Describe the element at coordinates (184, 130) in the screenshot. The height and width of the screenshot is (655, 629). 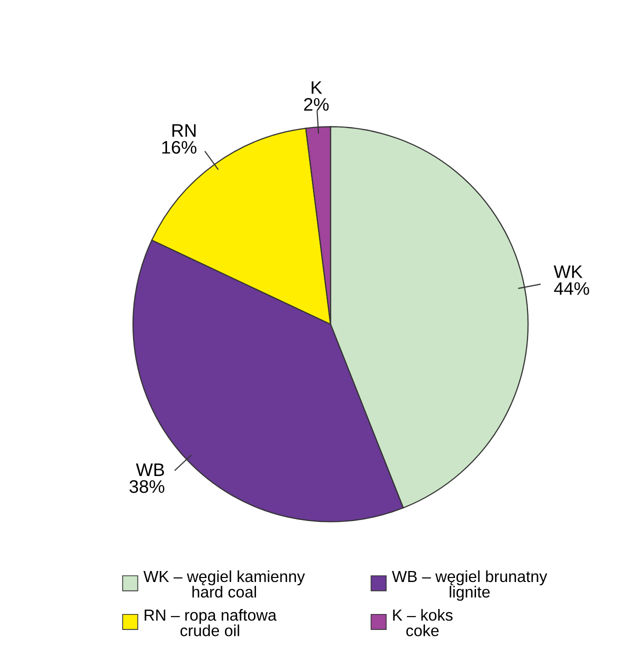
I see `slice-label: RN` at that location.